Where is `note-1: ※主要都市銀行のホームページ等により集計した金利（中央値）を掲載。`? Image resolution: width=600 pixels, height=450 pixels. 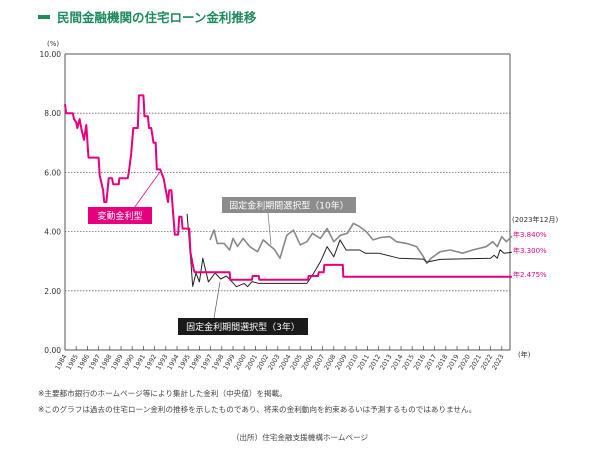
note-1: ※主要都市銀行のホームページ等により集計した金利（中央値）を掲載。 is located at coordinates (162, 393).